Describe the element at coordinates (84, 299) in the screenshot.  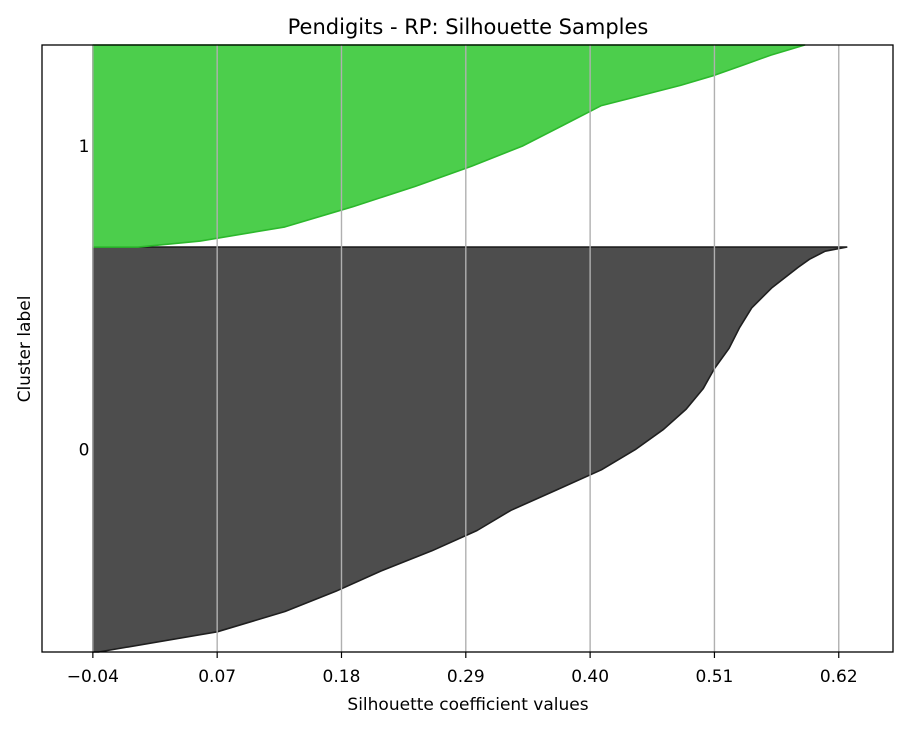
I see `cluster-labels: 01` at that location.